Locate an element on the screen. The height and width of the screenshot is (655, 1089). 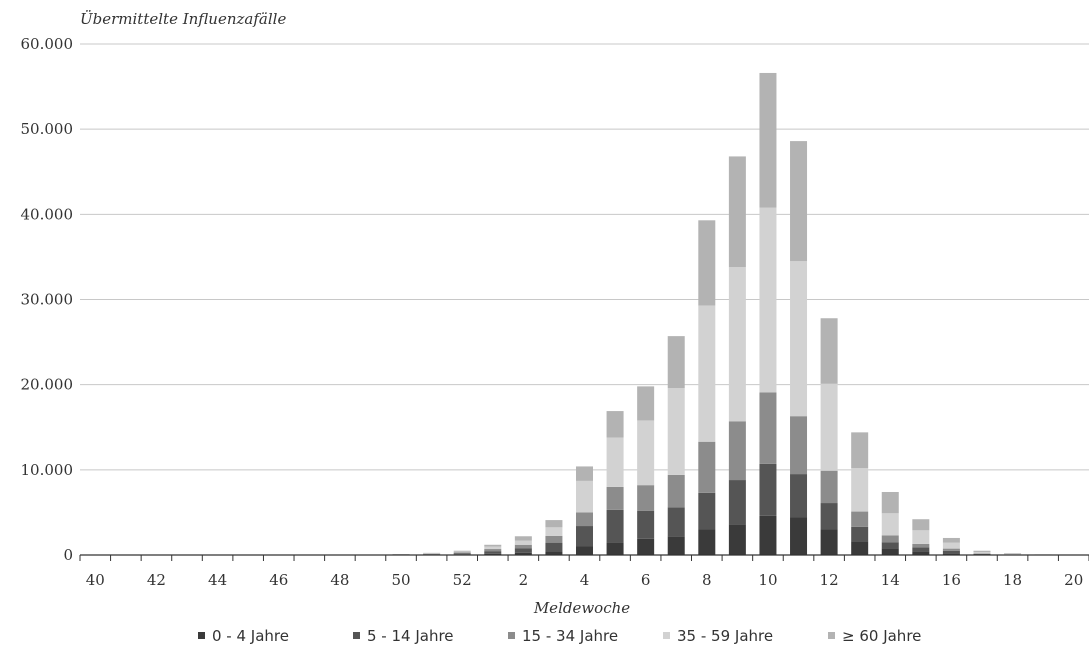
x-tick-label: 10 is located at coordinates (767, 580).